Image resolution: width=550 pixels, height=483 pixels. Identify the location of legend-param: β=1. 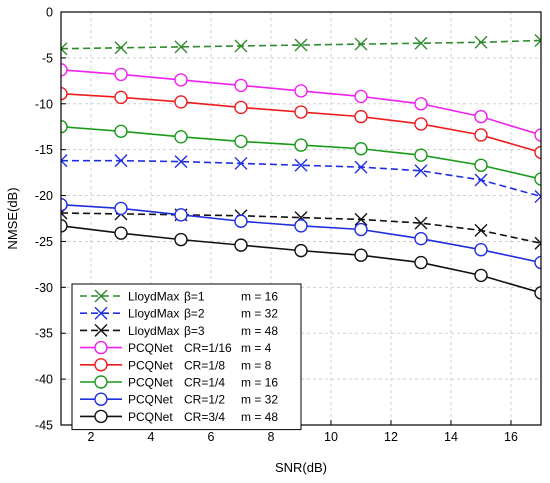
(194, 297).